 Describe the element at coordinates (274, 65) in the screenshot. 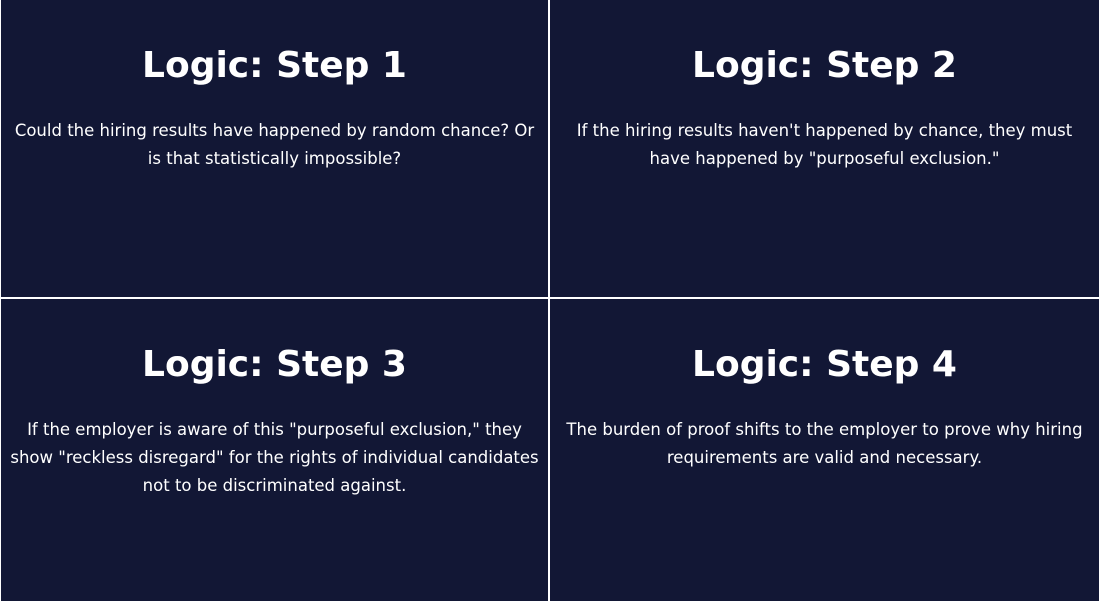

I see `logic-step-1-title: Logic: Step 1` at that location.